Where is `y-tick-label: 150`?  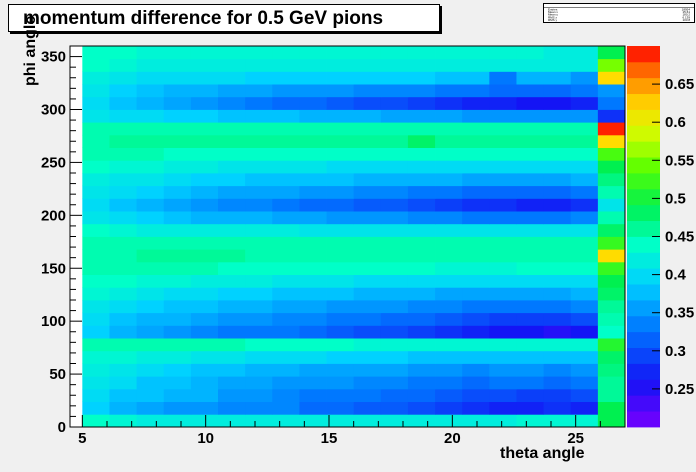
y-tick-label: 150 is located at coordinates (53, 268).